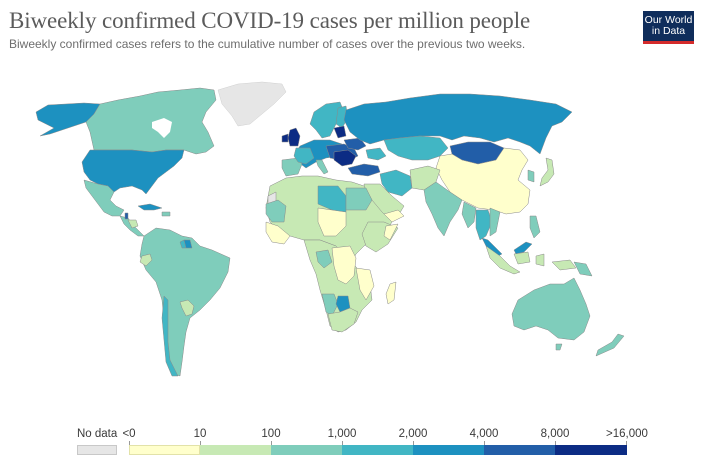  Describe the element at coordinates (327, 120) in the screenshot. I see `region-scandinavia` at that location.